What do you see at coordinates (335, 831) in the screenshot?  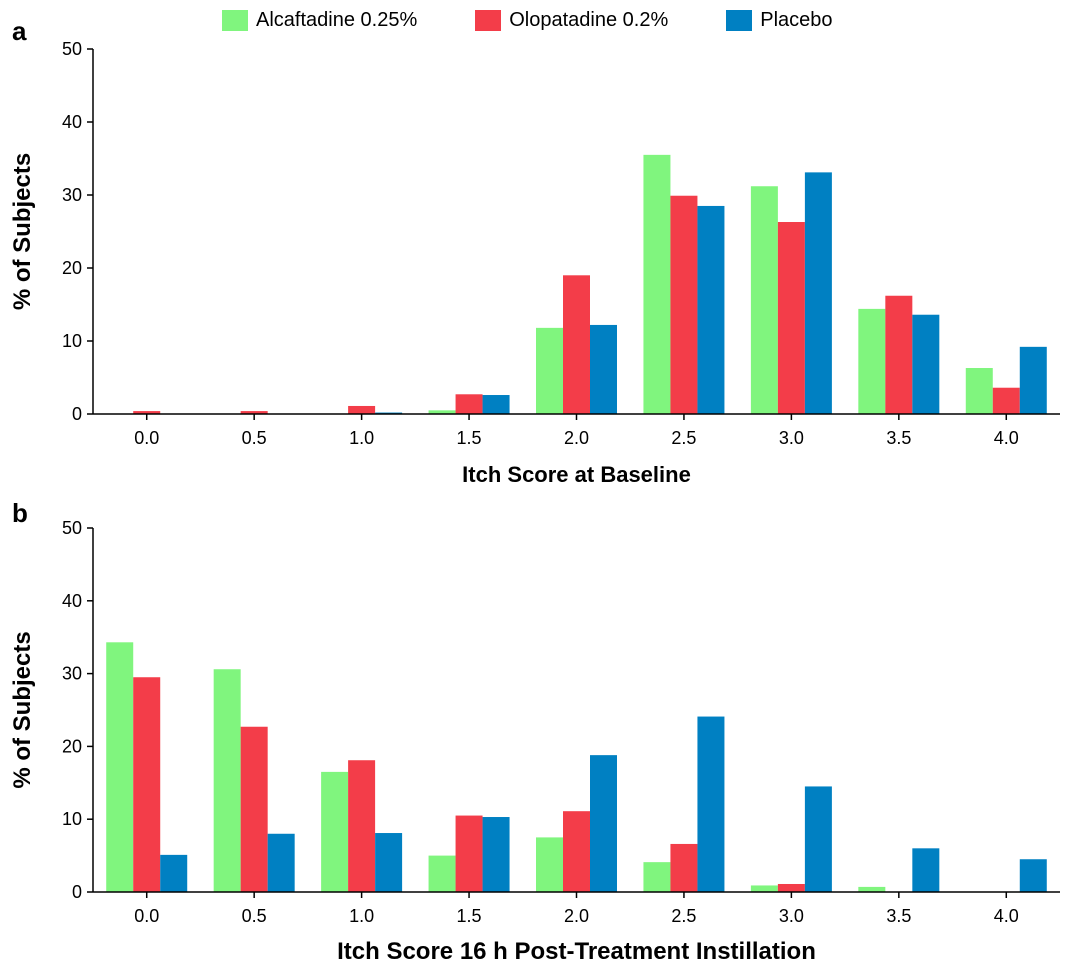 I see `bar-b-s0-c2` at bounding box center [335, 831].